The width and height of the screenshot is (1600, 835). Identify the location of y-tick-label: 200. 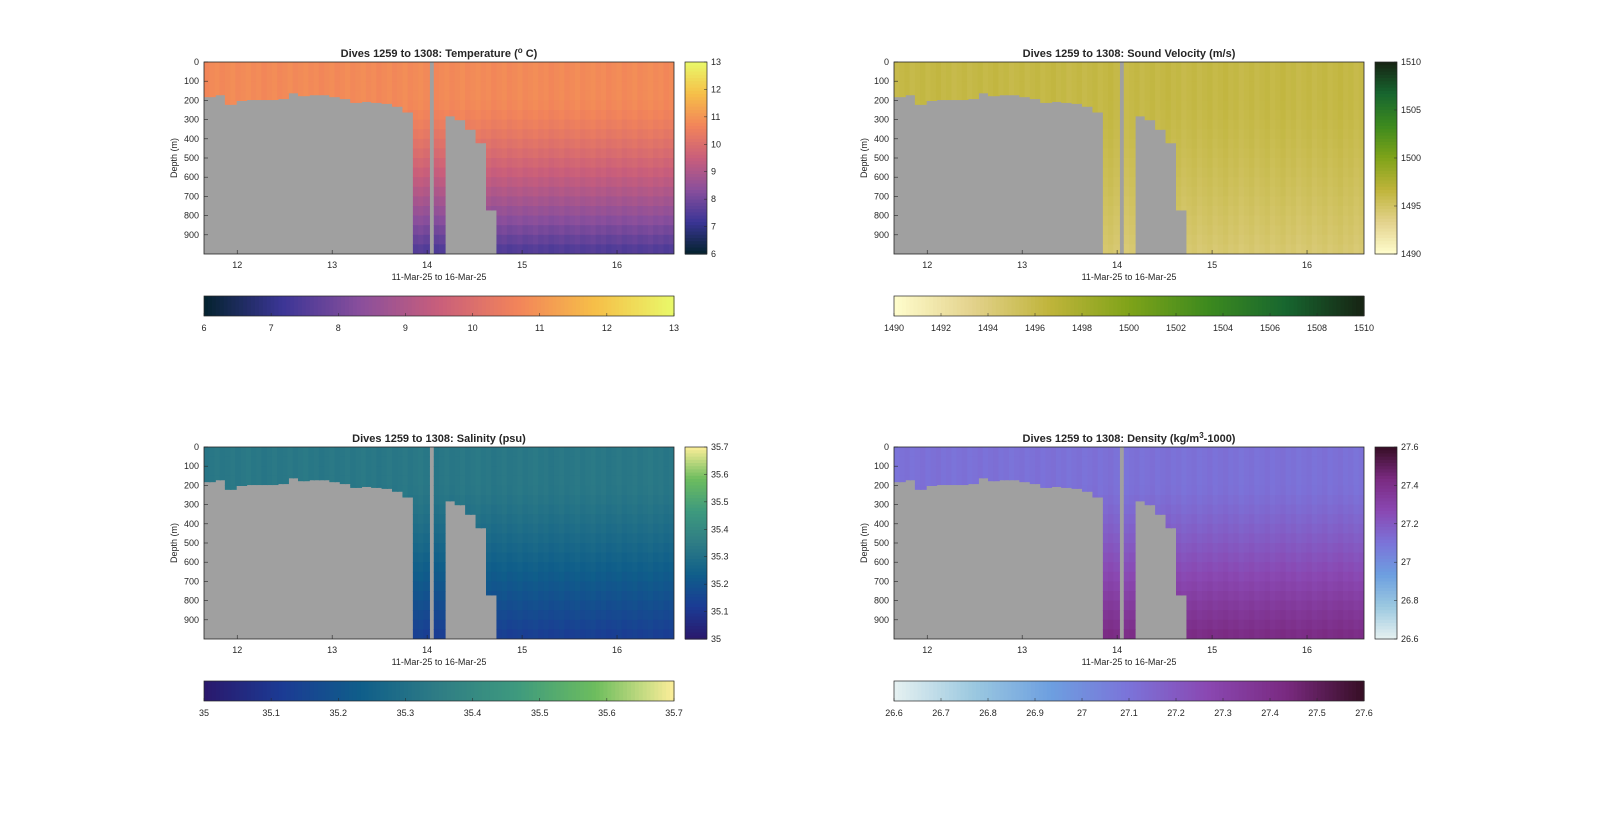
(191, 100).